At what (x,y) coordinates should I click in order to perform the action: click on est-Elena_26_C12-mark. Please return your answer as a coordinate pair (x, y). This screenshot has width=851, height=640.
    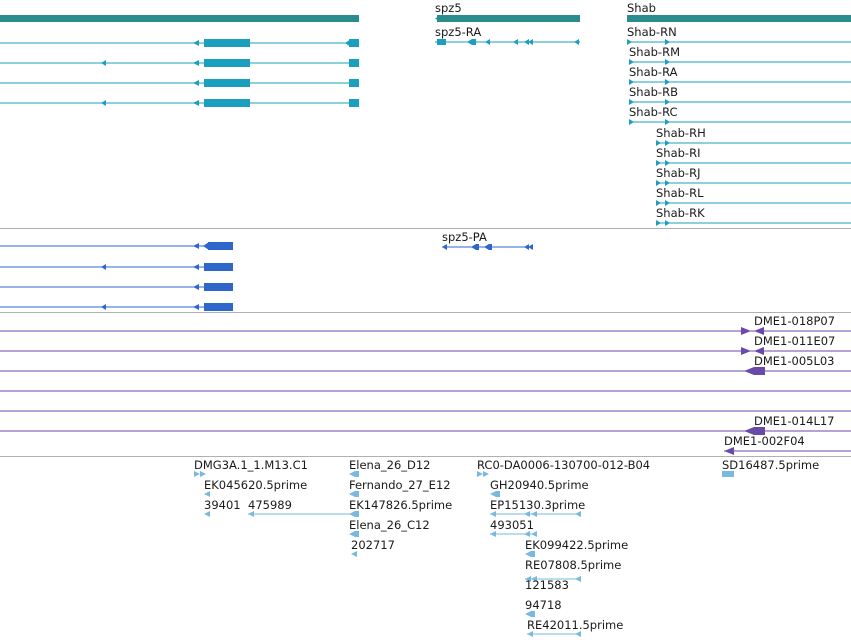
    Looking at the image, I should click on (352, 534).